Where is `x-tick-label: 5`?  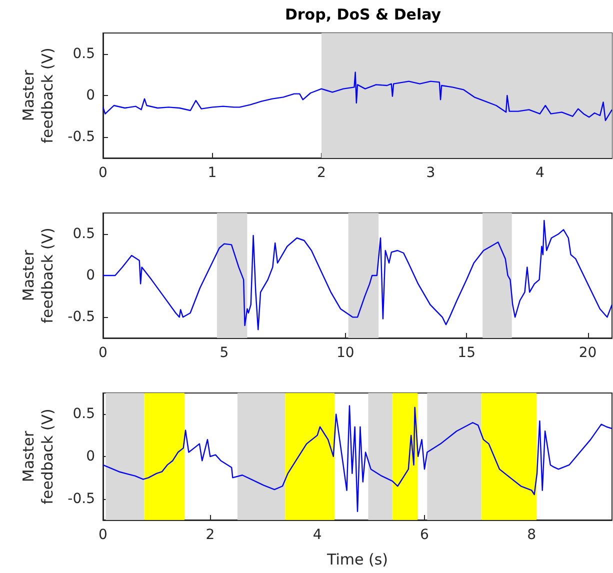
x-tick-label: 5 is located at coordinates (224, 353).